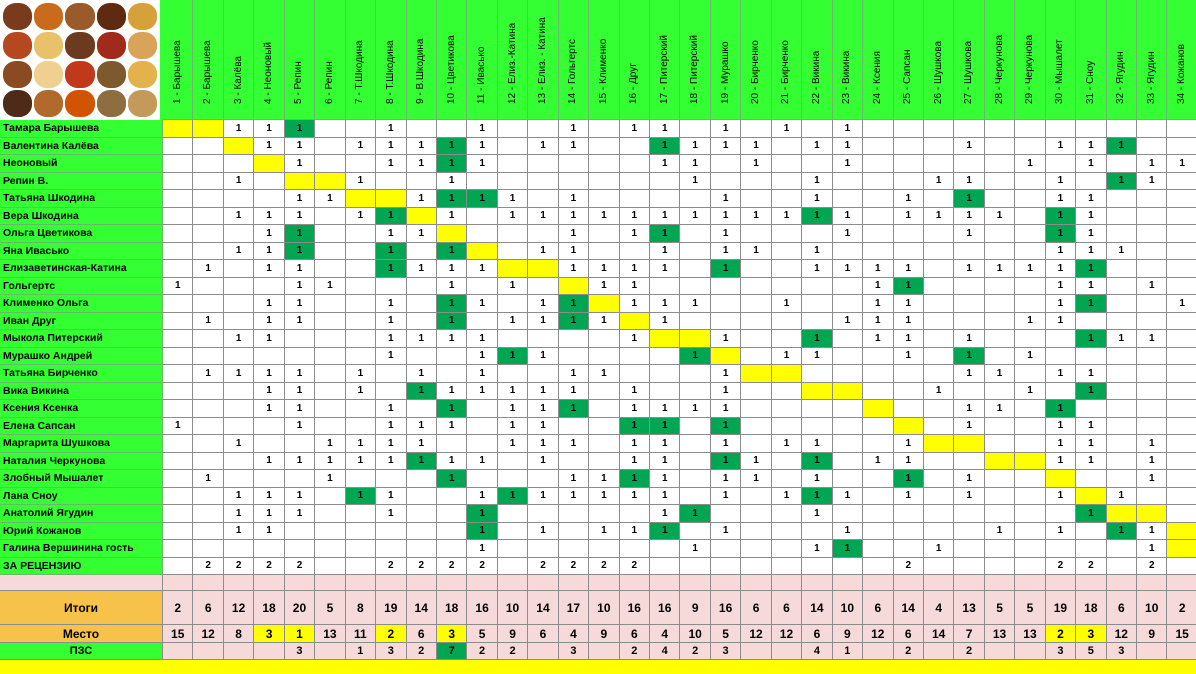  What do you see at coordinates (238, 80) in the screenshot?
I see `column-header-label: 3 - Калёва` at bounding box center [238, 80].